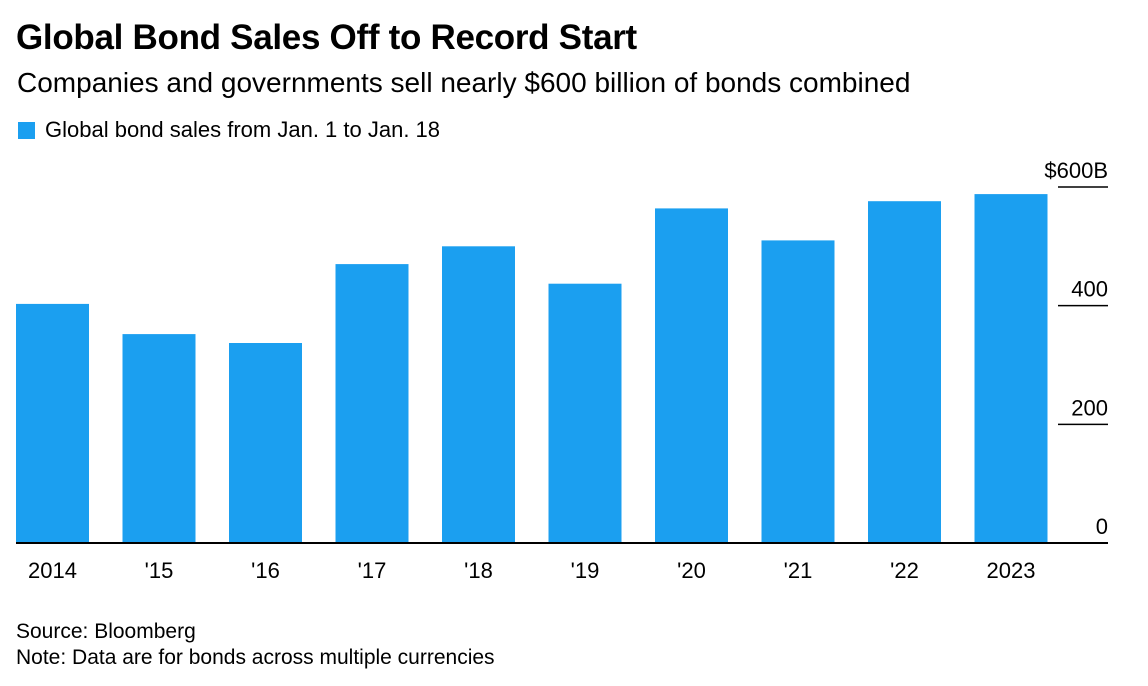 This screenshot has height=686, width=1148. What do you see at coordinates (1011, 570) in the screenshot?
I see `x-tick-label-2023: 2023` at bounding box center [1011, 570].